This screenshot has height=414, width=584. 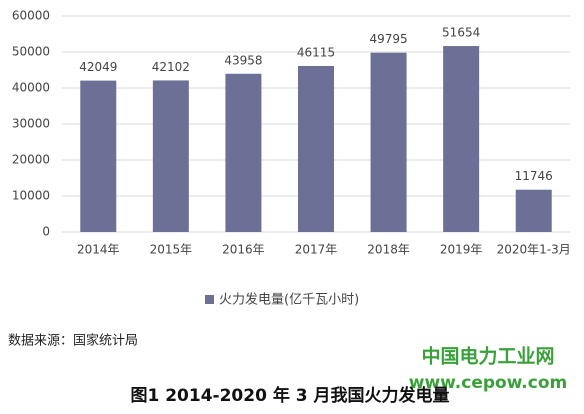 I want to click on legend-swatch, so click(x=209, y=299).